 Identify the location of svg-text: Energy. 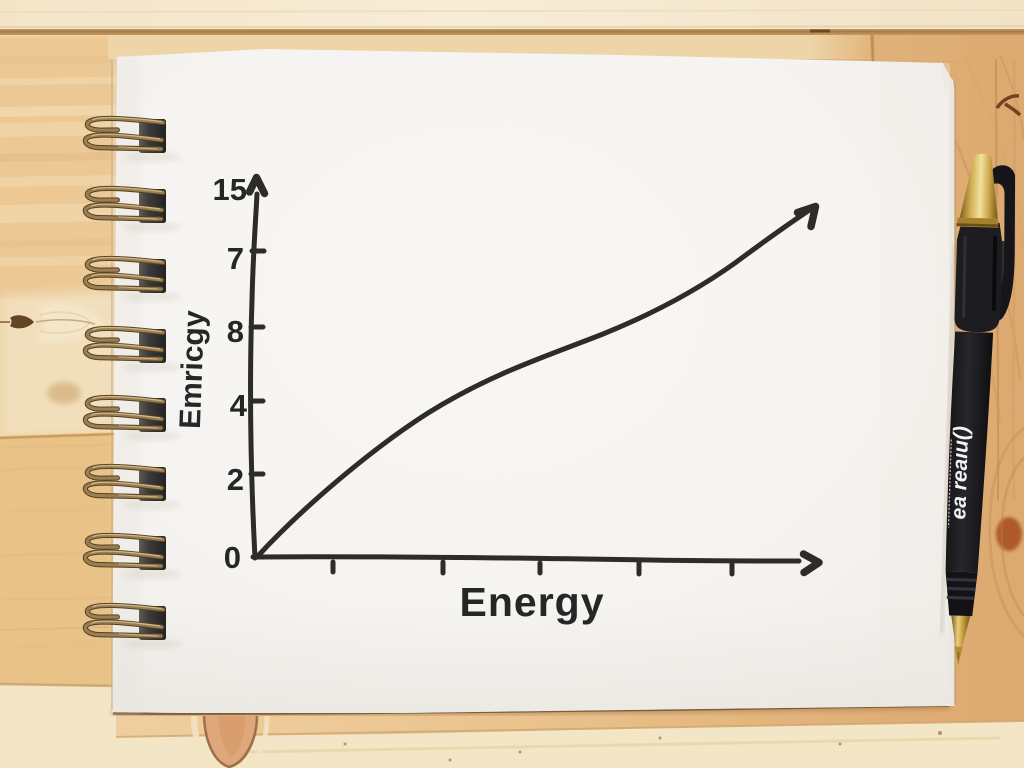
(532, 602).